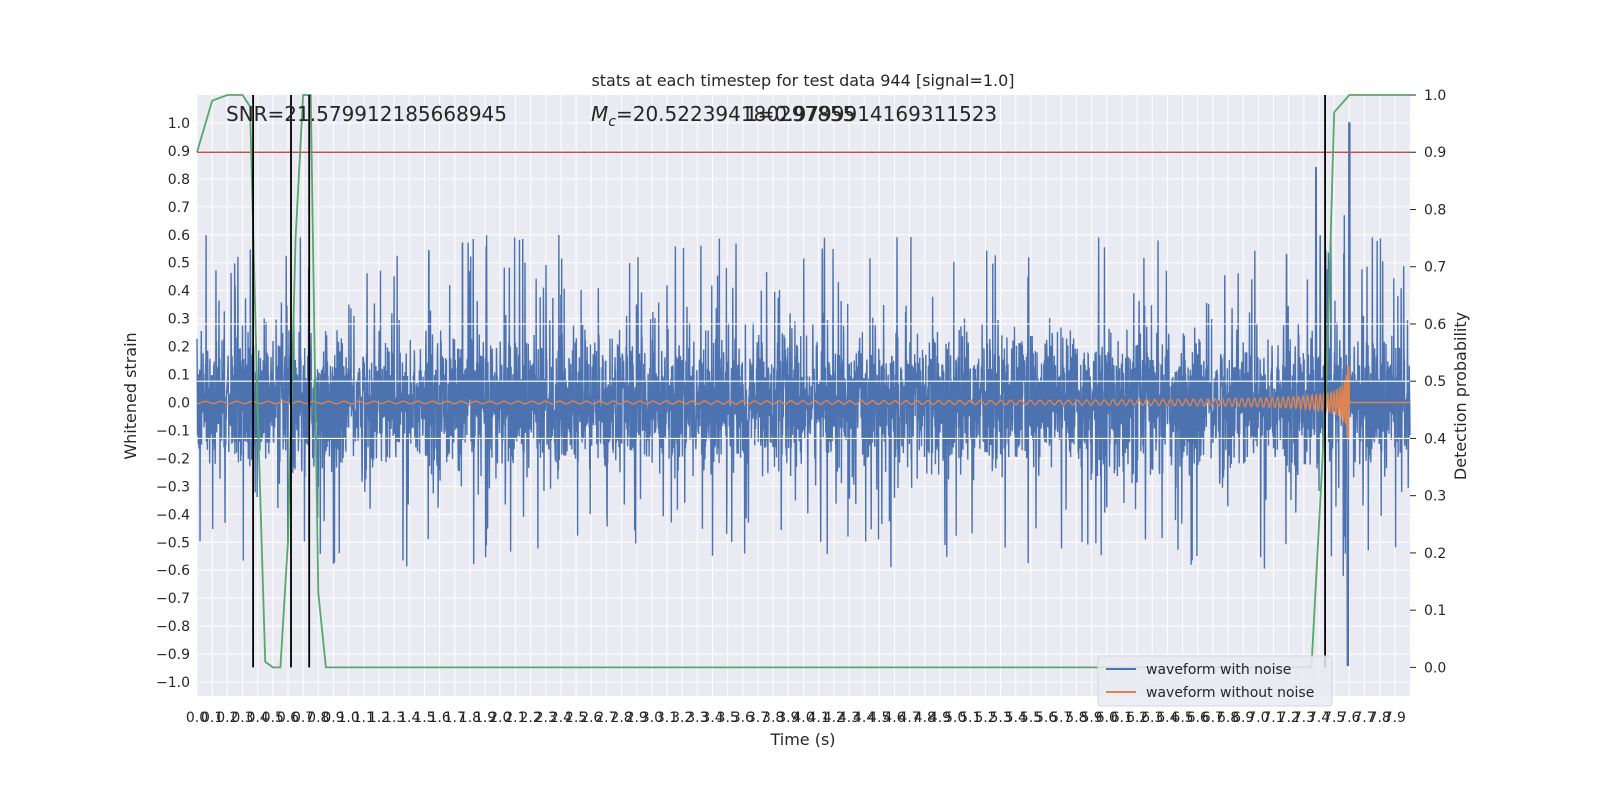  Describe the element at coordinates (1380, 718) in the screenshot. I see `x-tick-label: 7.8` at that location.